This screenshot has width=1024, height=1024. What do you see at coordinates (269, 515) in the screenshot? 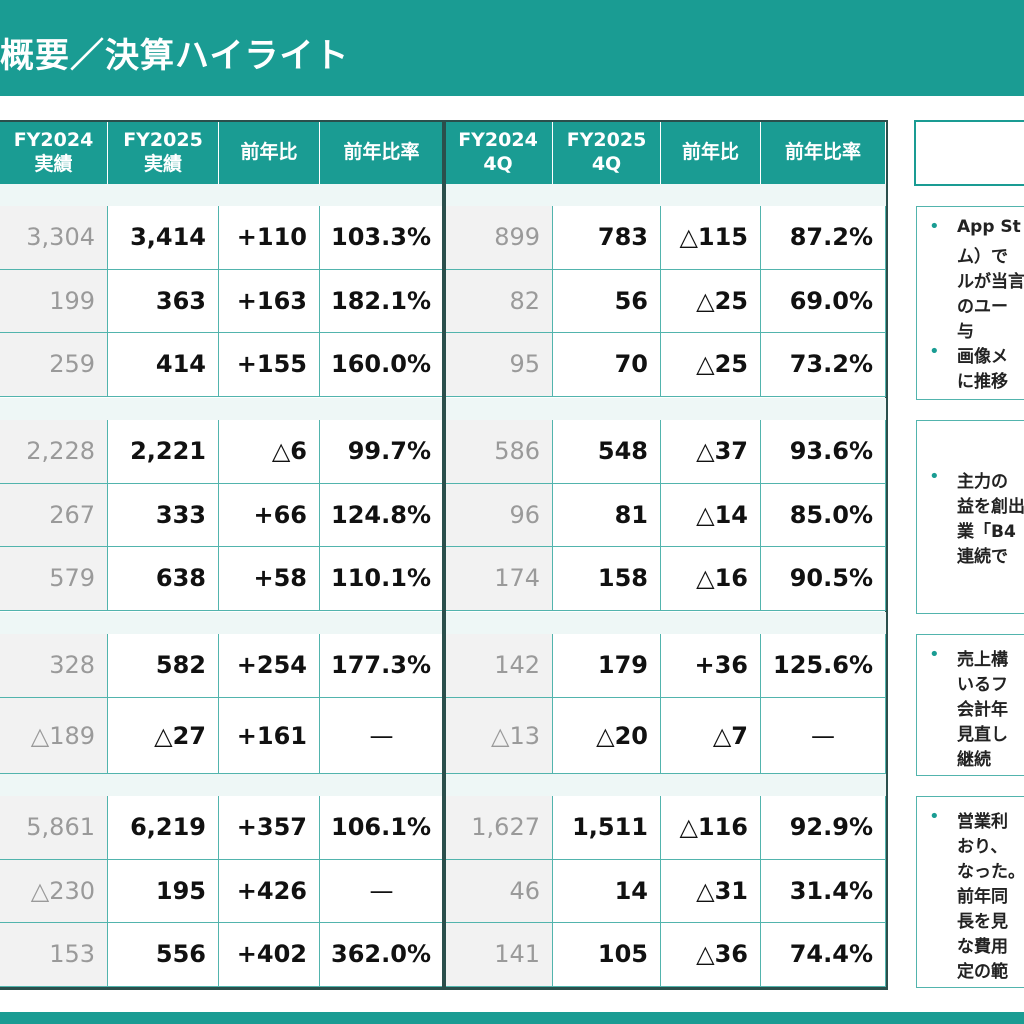
I see `table-cell: +66` at bounding box center [269, 515].